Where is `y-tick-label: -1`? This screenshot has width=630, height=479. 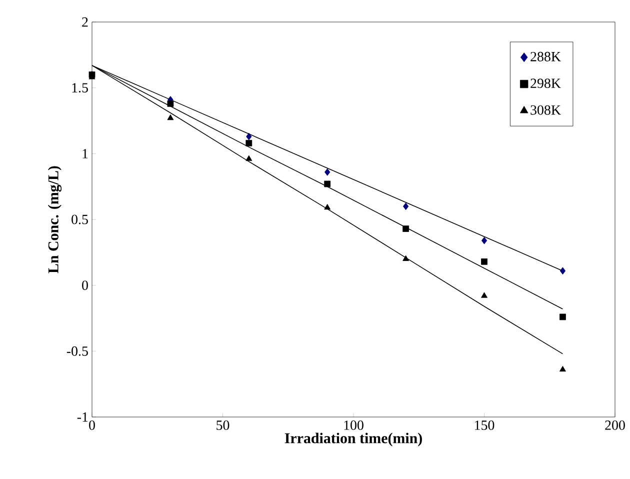
y-tick-label: -1 is located at coordinates (82, 417).